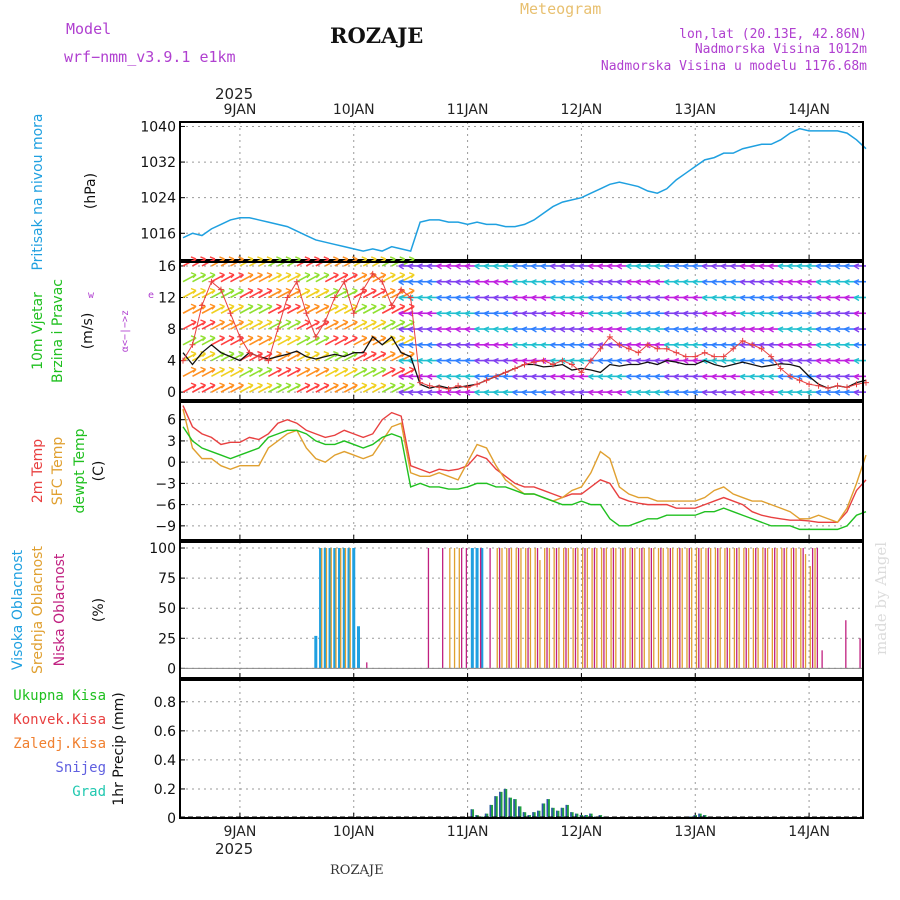 This screenshot has width=900, height=900. I want to click on precip-legend-item: Zaledj.Kisa, so click(59, 744).